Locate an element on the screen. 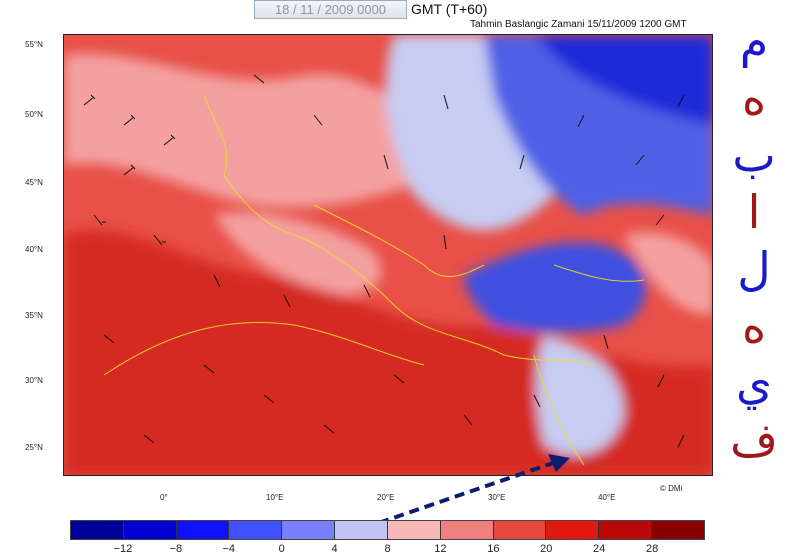 The image size is (792, 556). color-scale-tick-label: 4 is located at coordinates (334, 549).